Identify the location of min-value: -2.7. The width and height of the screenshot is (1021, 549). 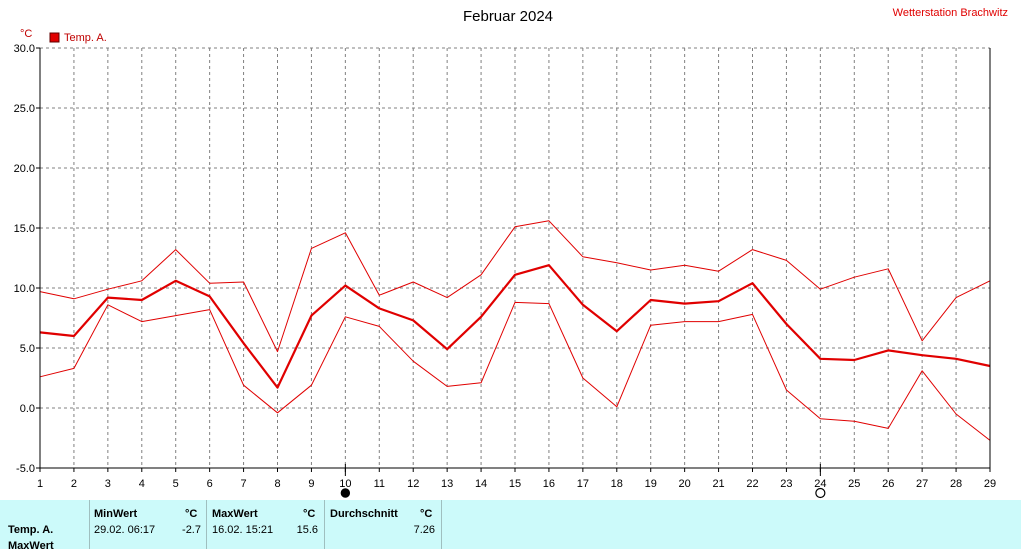
(191, 530).